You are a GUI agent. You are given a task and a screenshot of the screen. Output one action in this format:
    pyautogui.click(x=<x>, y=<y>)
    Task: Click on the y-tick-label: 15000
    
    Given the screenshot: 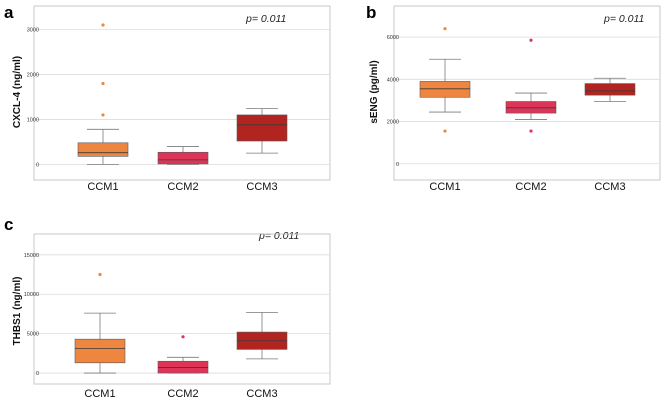 What is the action you would take?
    pyautogui.click(x=31, y=256)
    